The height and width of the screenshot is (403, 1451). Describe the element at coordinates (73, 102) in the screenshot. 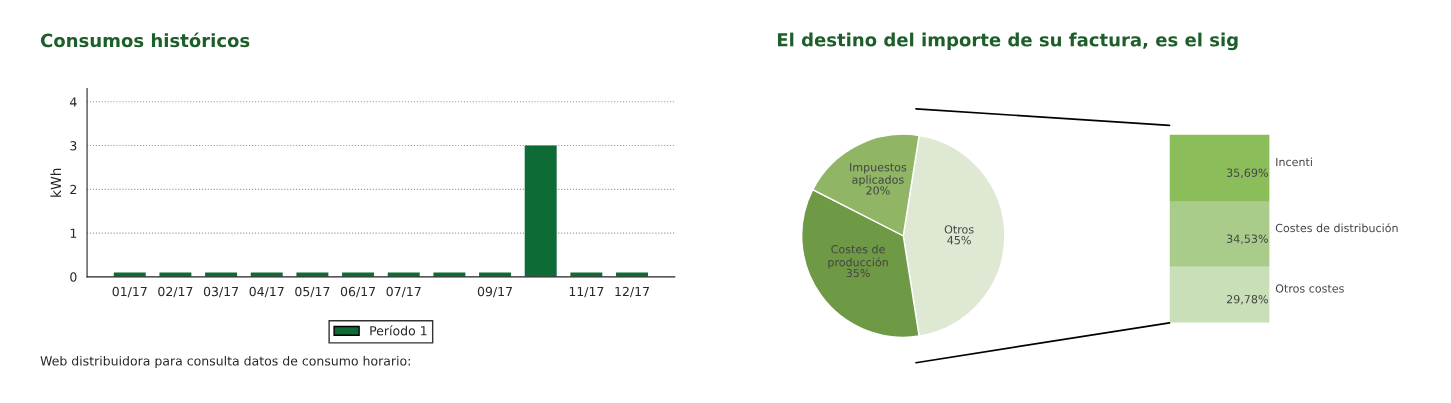

I see `y-tick-label: 4` at that location.